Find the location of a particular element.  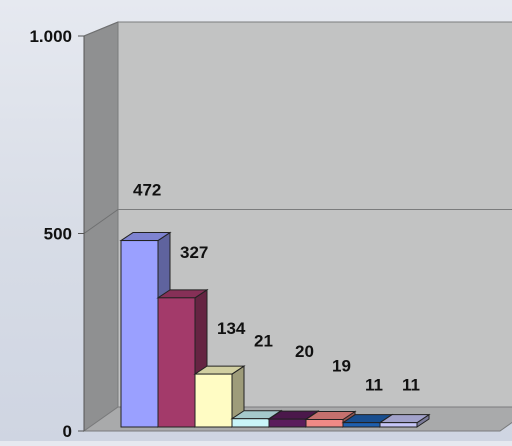

data-label-2: 134 is located at coordinates (231, 328).